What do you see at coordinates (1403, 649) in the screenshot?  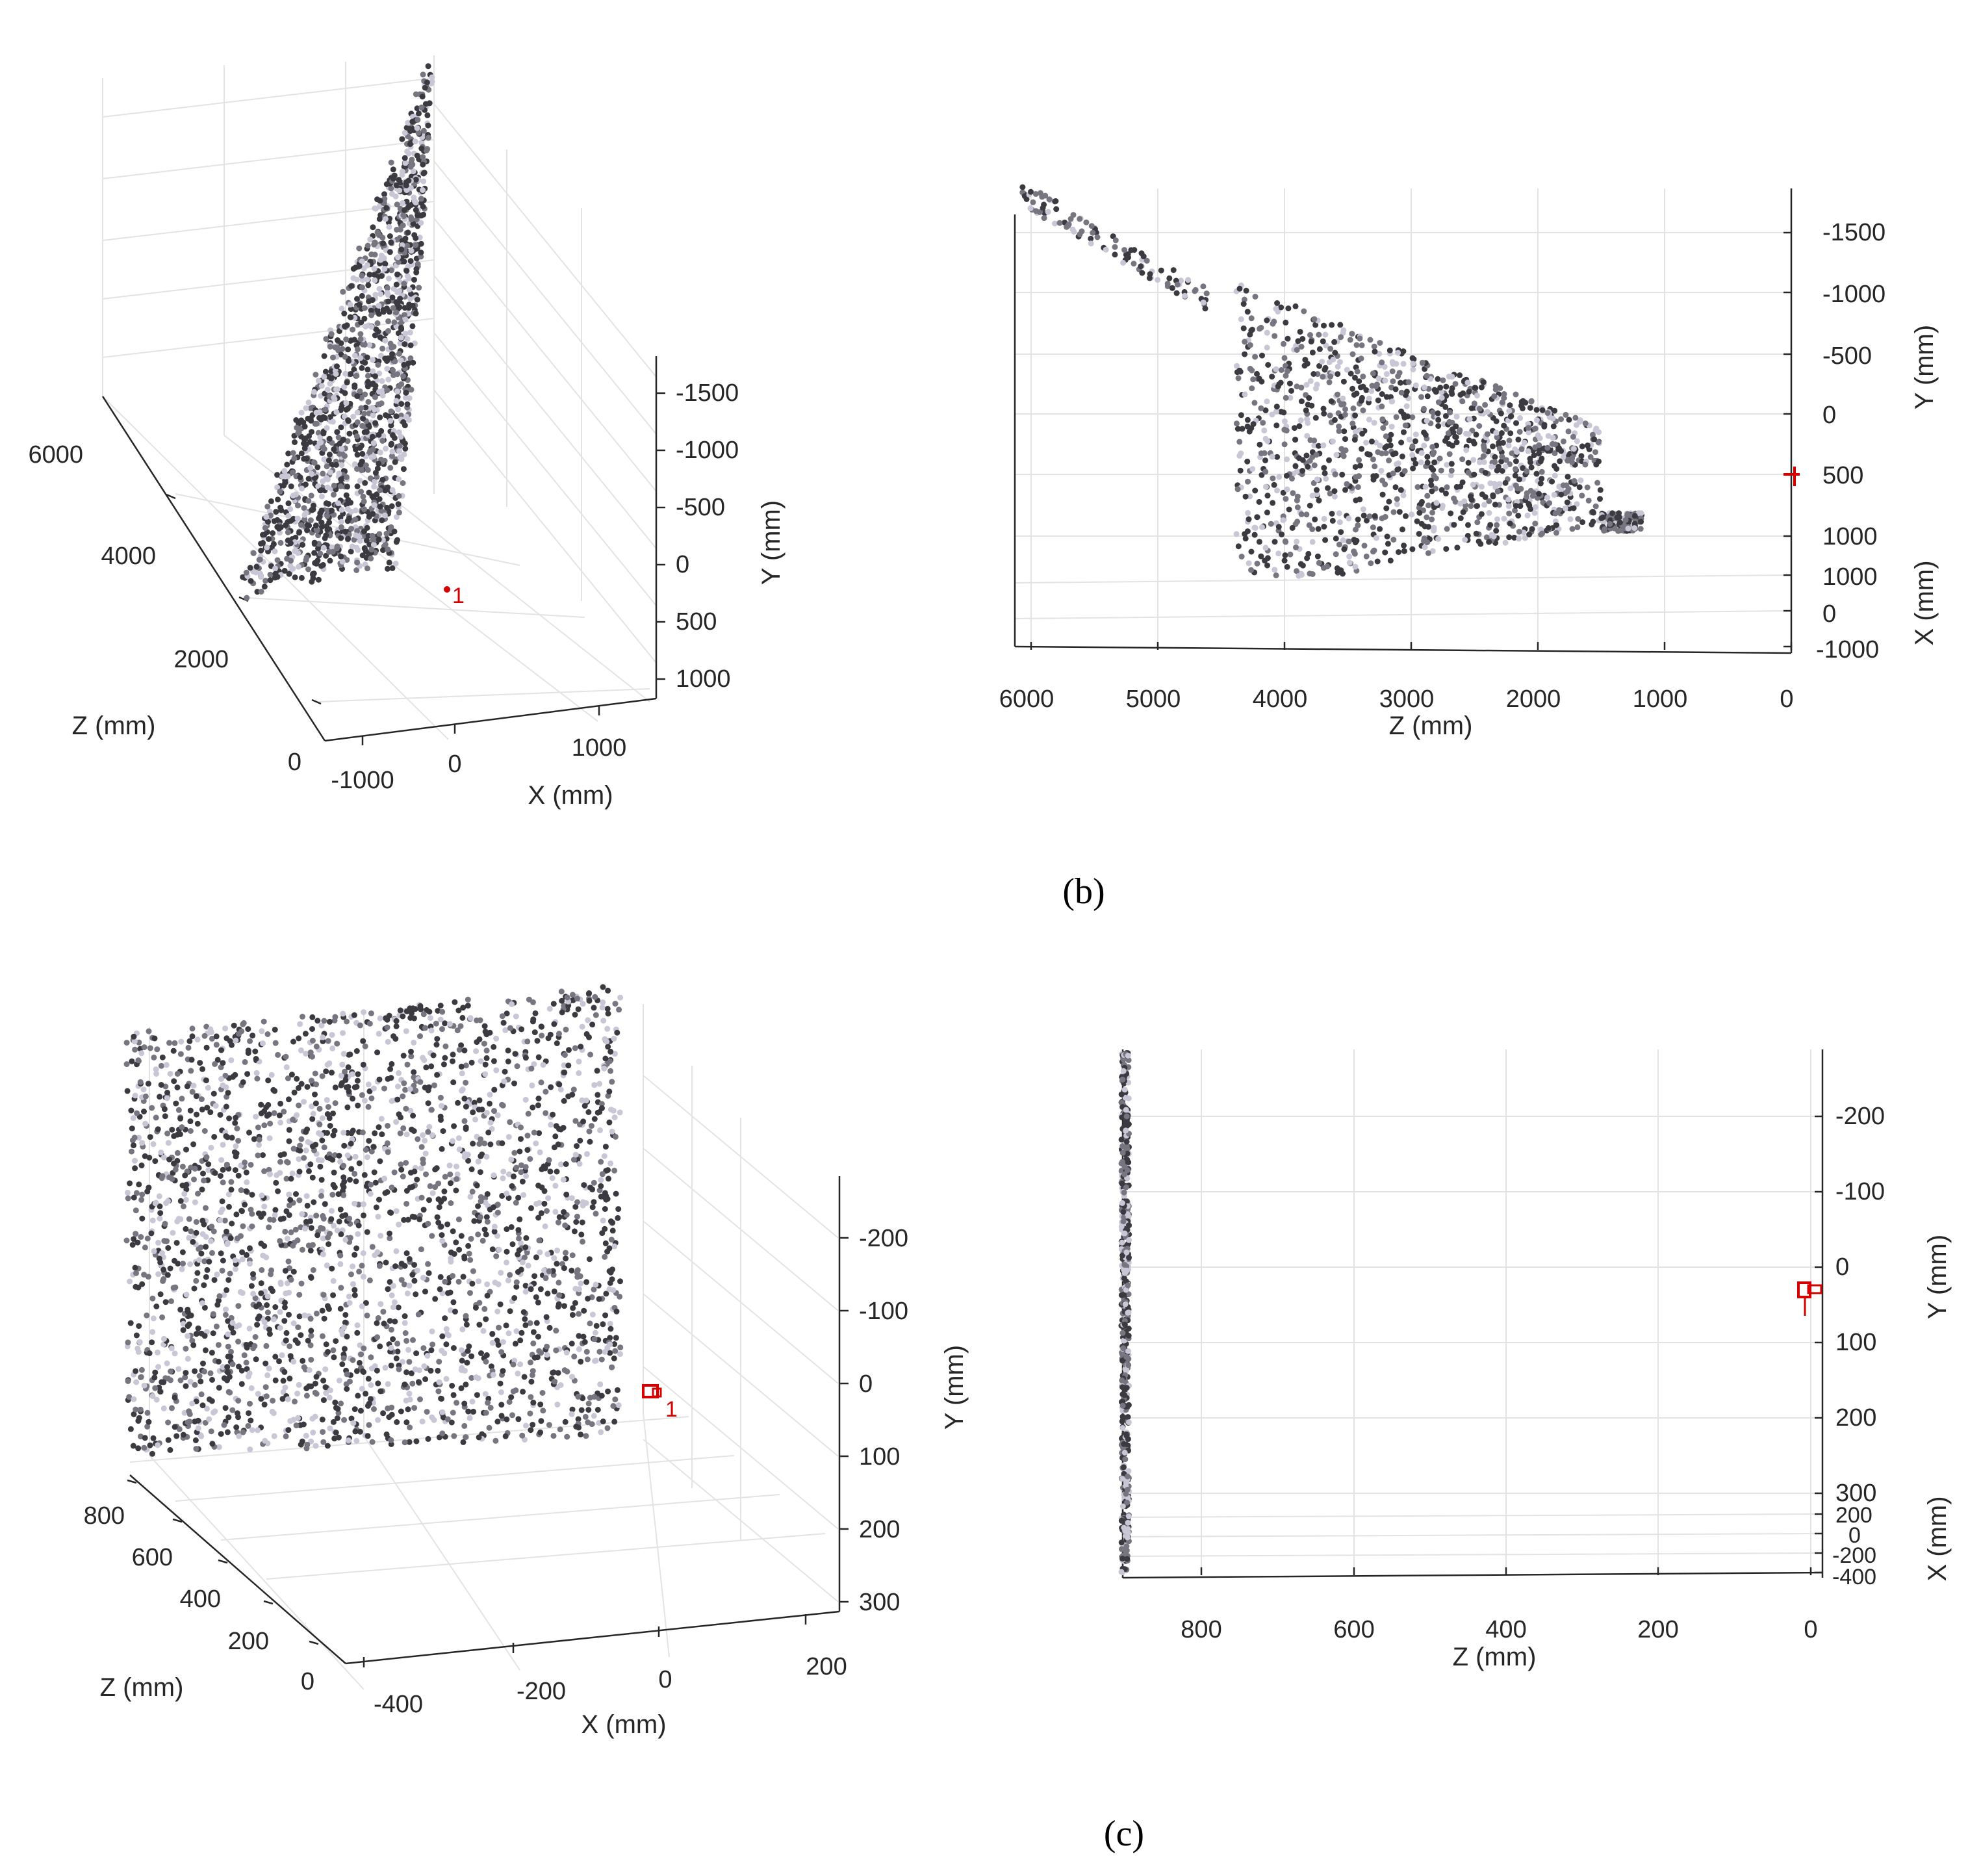 I see `z-axis-line` at bounding box center [1403, 649].